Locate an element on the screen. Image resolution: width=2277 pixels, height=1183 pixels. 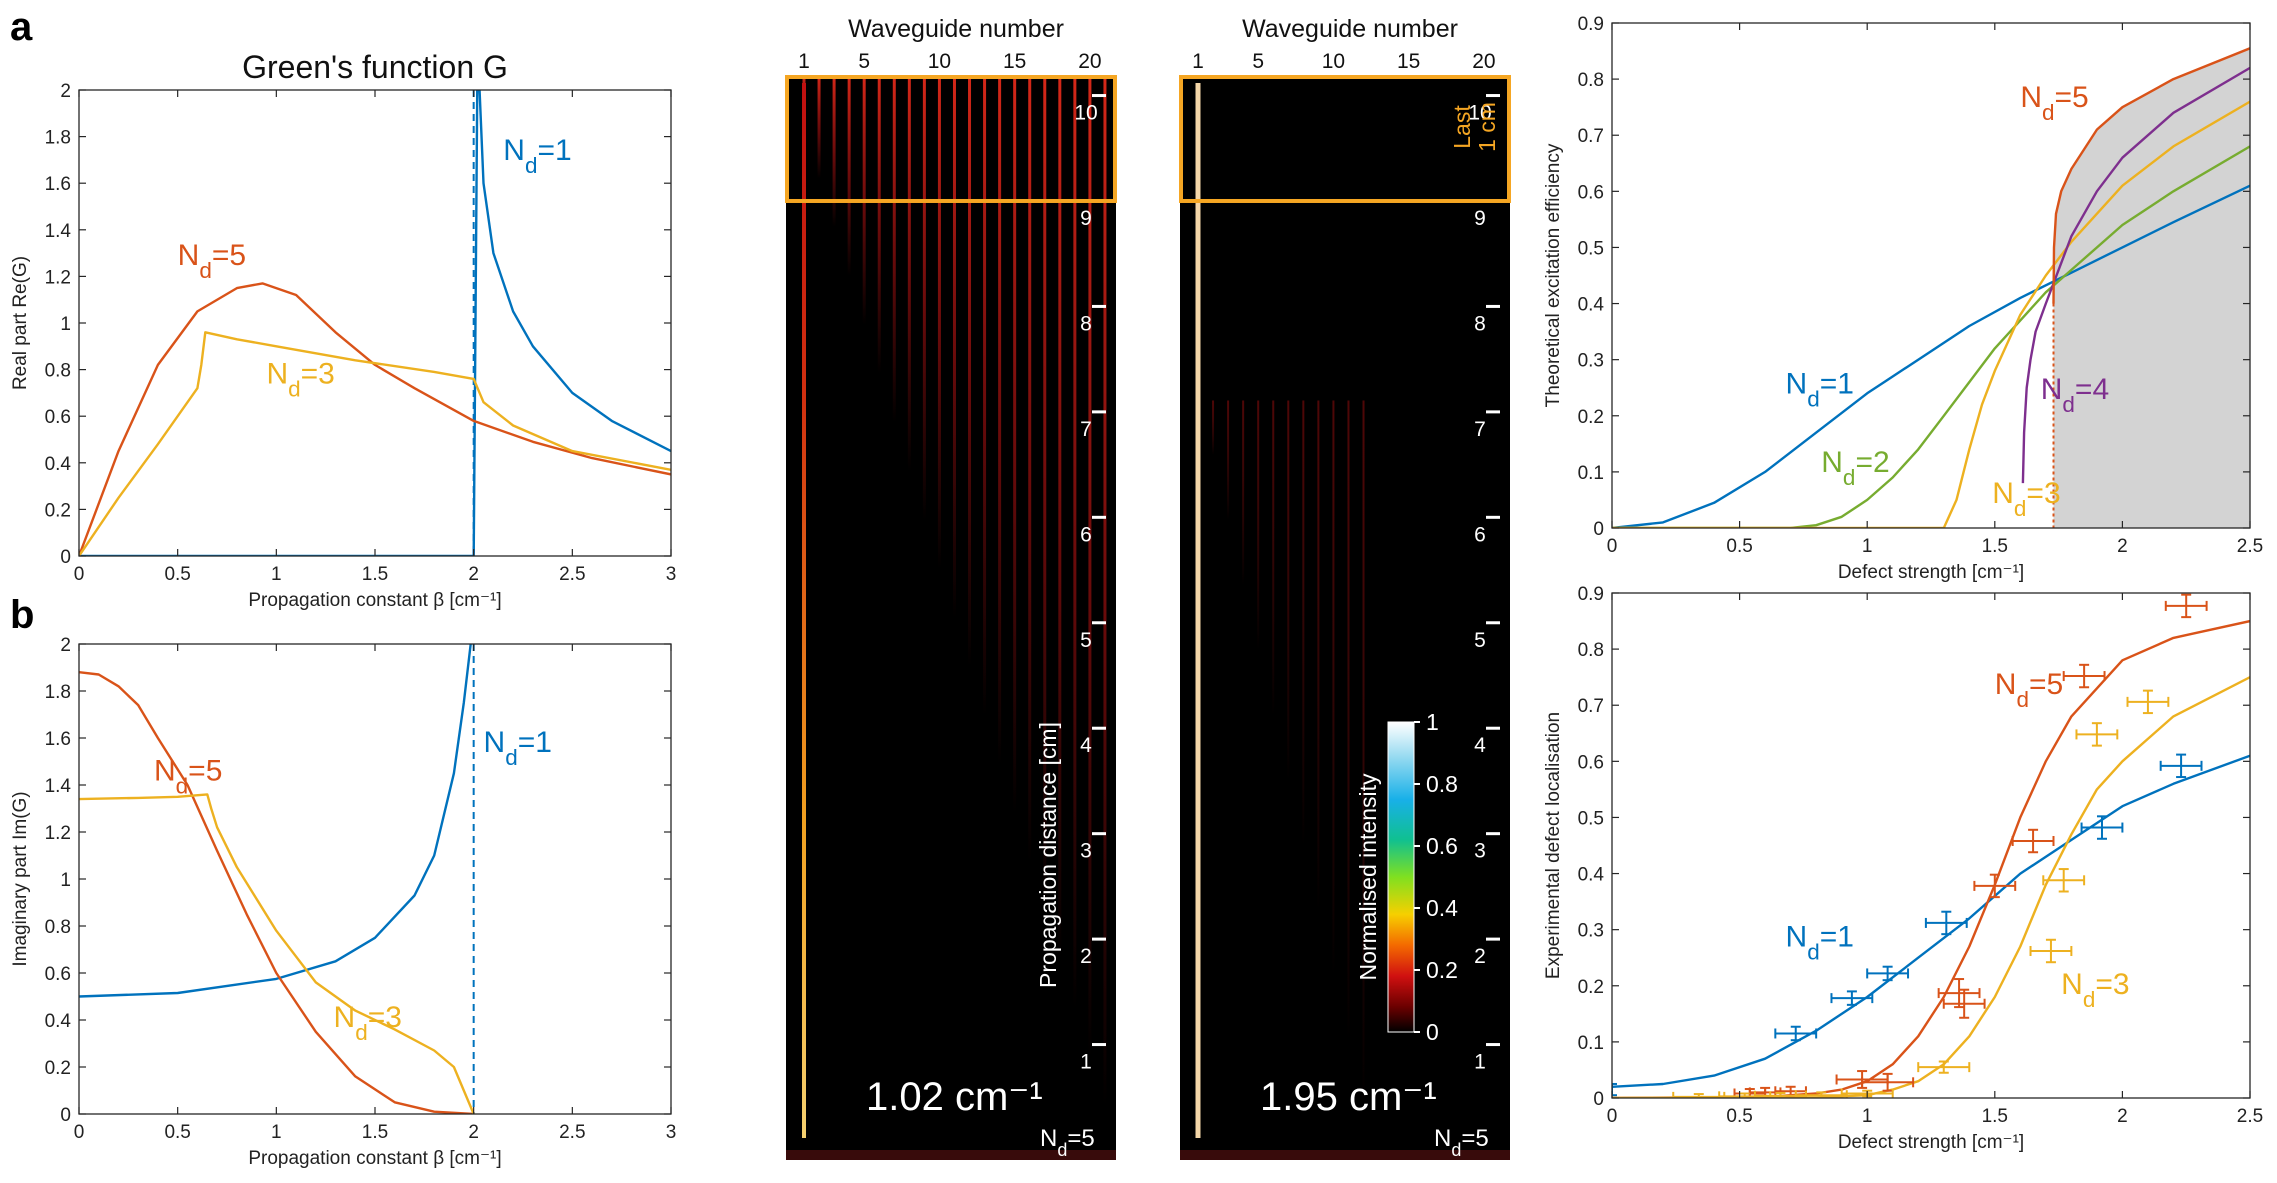
y-axis-label: Real part Re(G) is located at coordinates (20, 323).